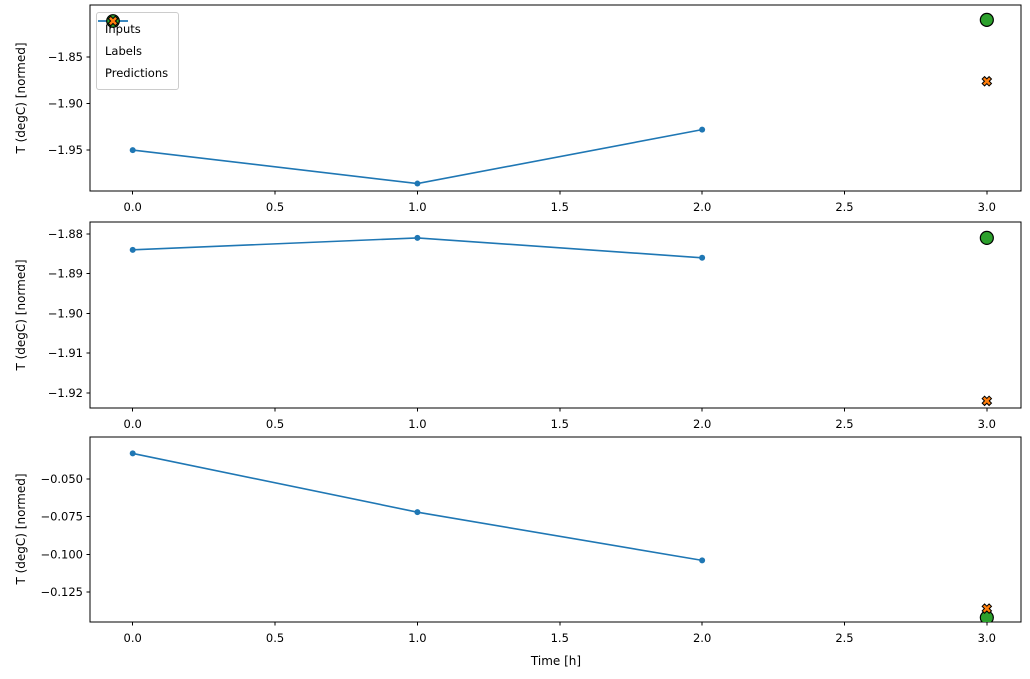  I want to click on legend-label-labels: Labels, so click(124, 51).